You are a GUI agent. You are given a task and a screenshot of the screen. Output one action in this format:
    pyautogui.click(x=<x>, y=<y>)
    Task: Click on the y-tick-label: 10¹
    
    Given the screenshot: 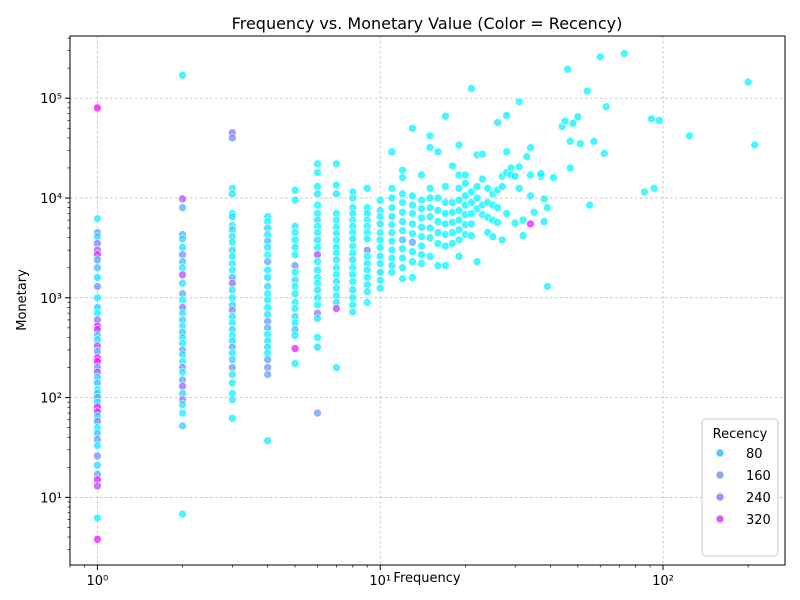 What is the action you would take?
    pyautogui.click(x=51, y=498)
    